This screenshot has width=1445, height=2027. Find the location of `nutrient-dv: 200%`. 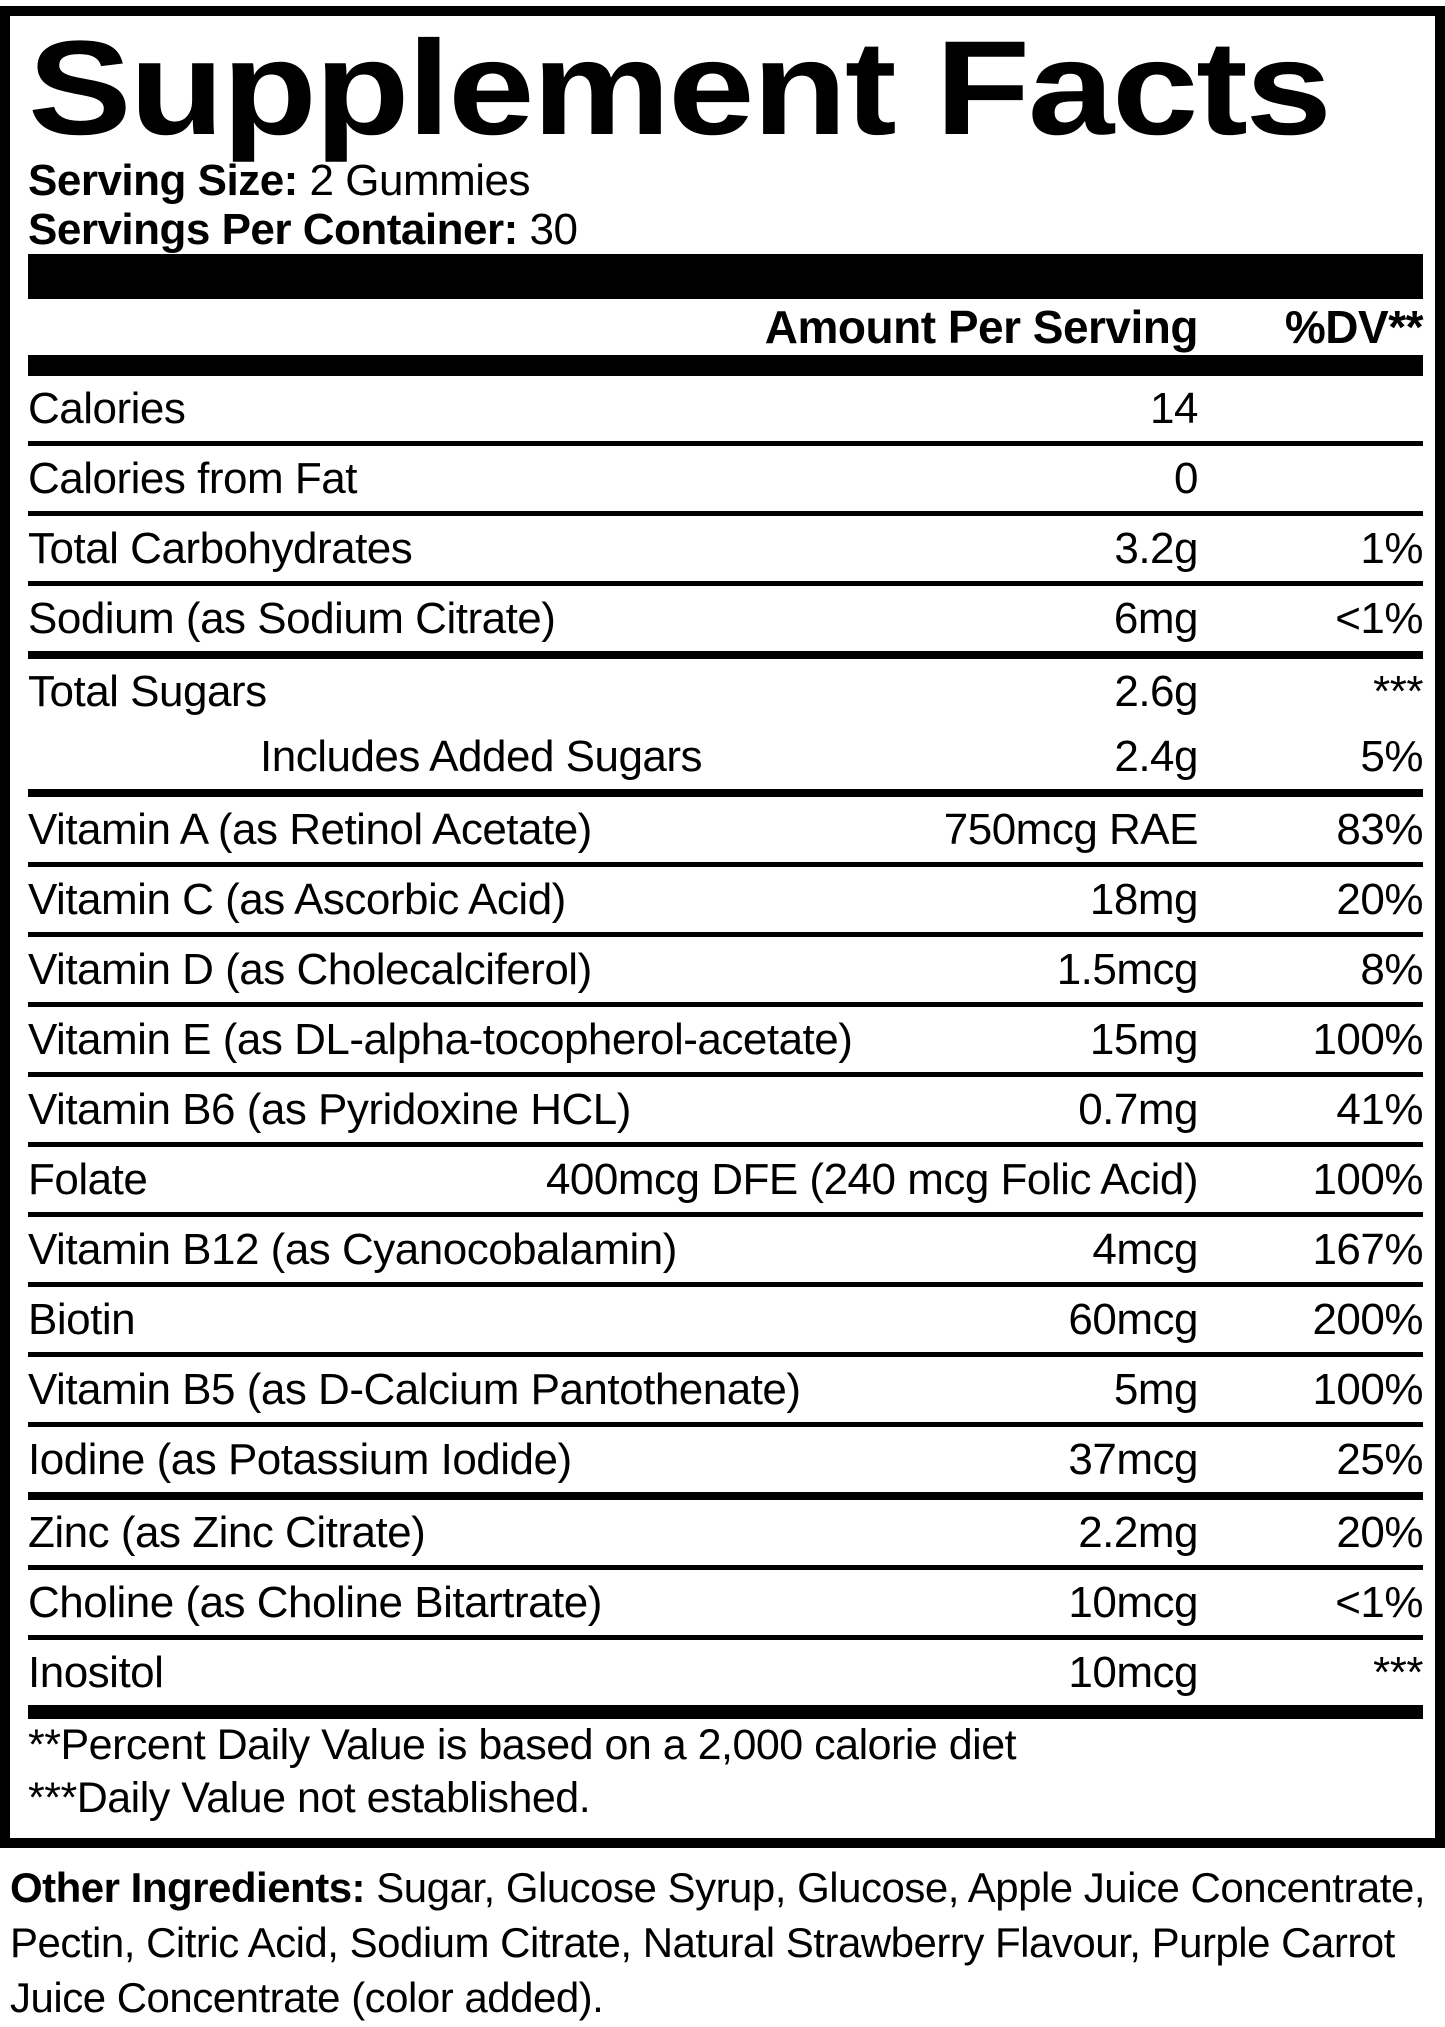

nutrient-dv: 200% is located at coordinates (1367, 1319).